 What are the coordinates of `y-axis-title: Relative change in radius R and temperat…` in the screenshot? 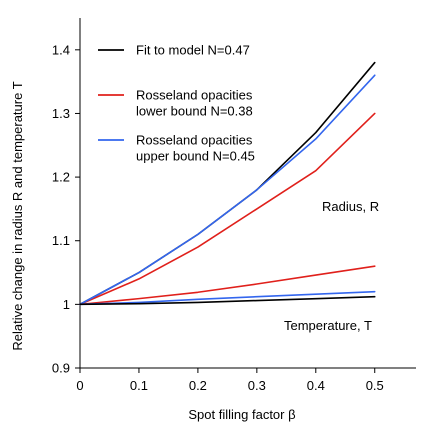 It's located at (17, 215).